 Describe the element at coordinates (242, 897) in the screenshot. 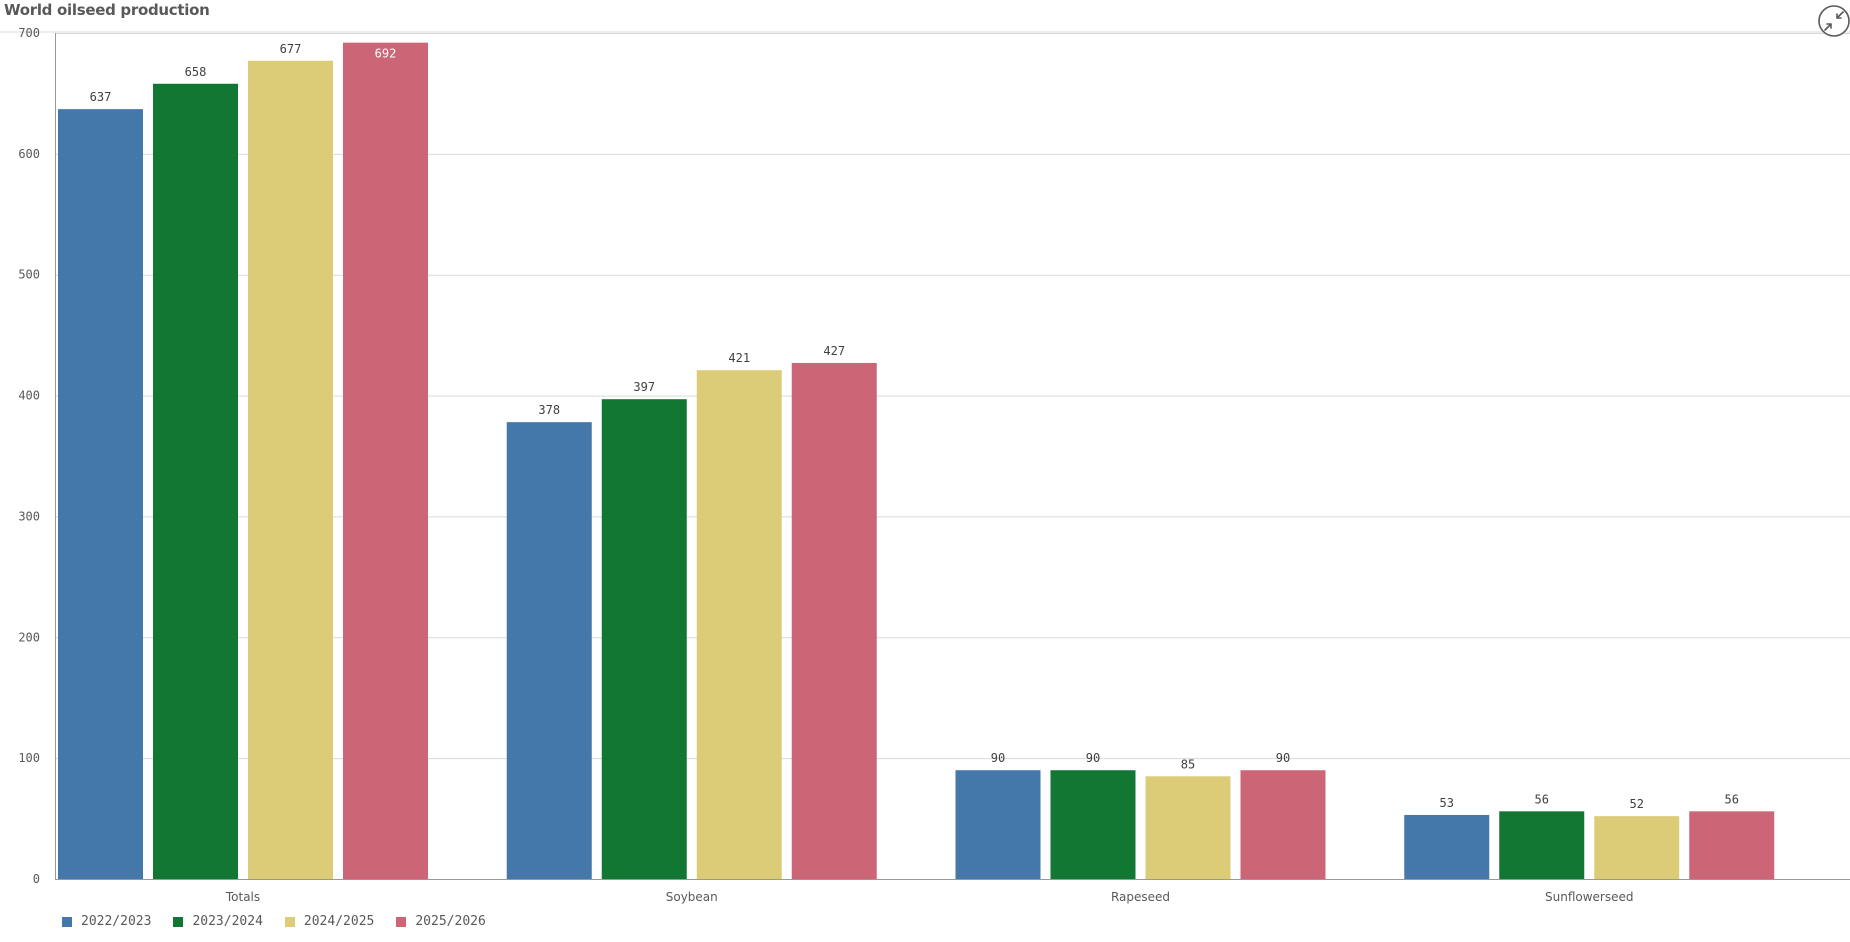

I see `x-category-label: Totals` at that location.